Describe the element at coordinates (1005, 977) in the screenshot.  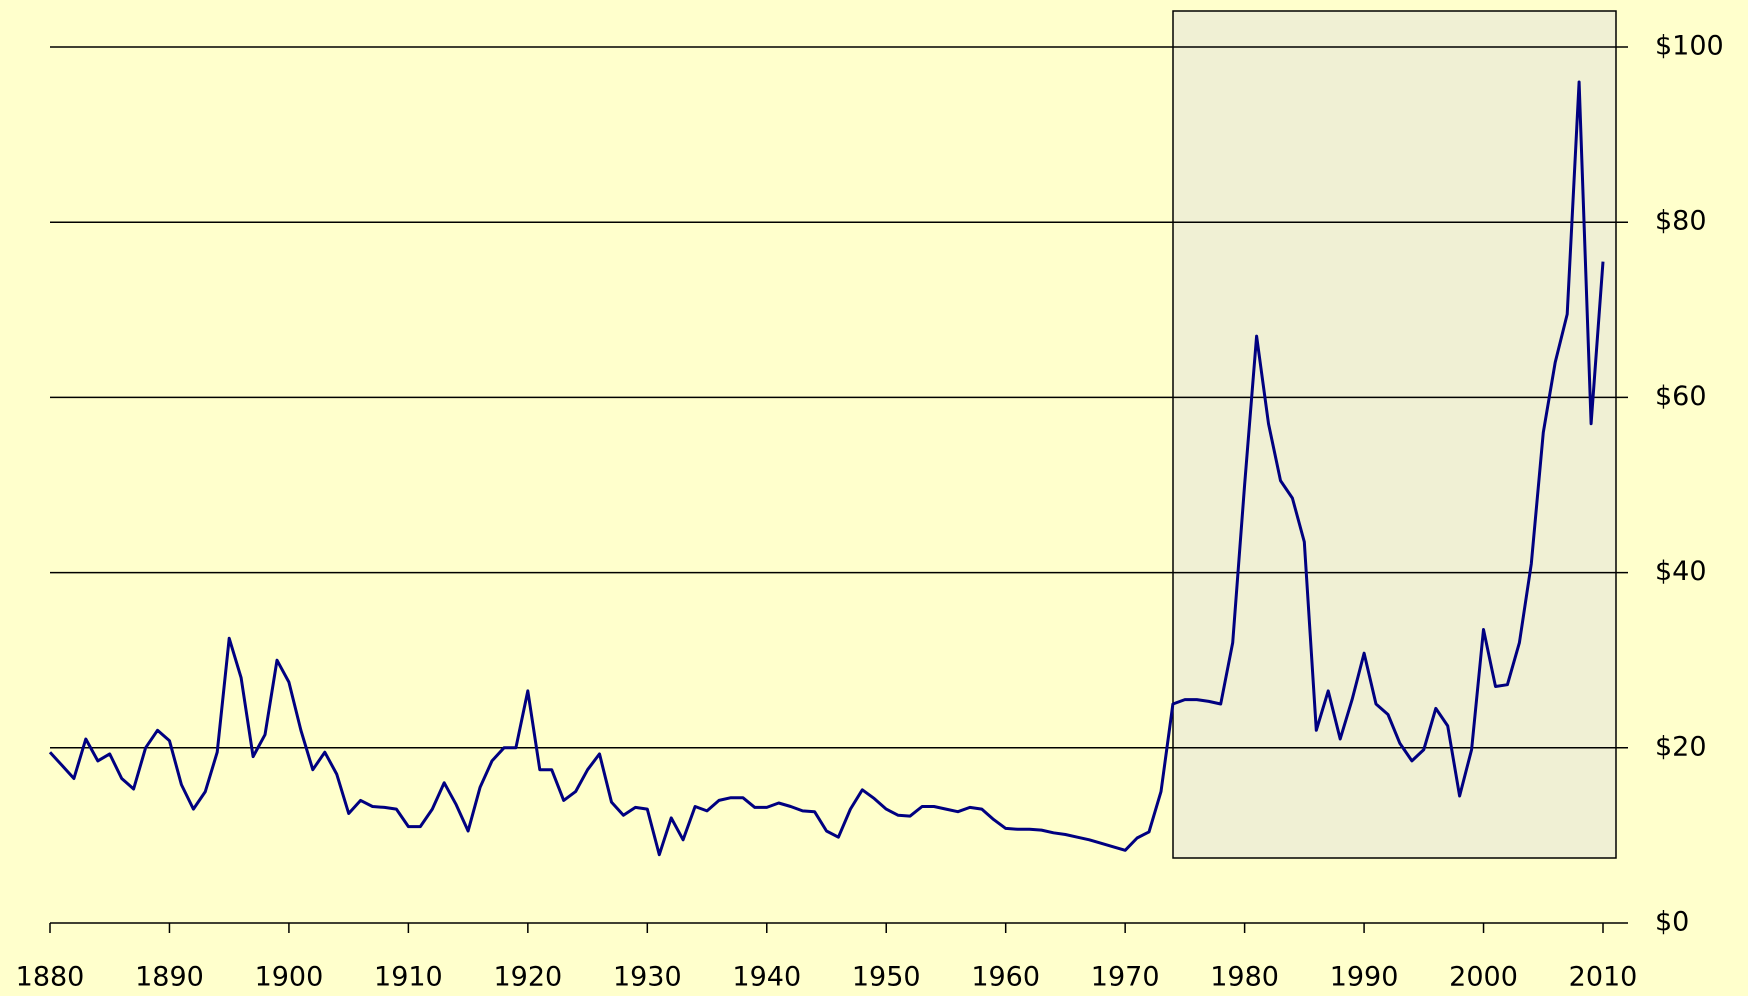
I see `x-tick-label: 1960` at that location.